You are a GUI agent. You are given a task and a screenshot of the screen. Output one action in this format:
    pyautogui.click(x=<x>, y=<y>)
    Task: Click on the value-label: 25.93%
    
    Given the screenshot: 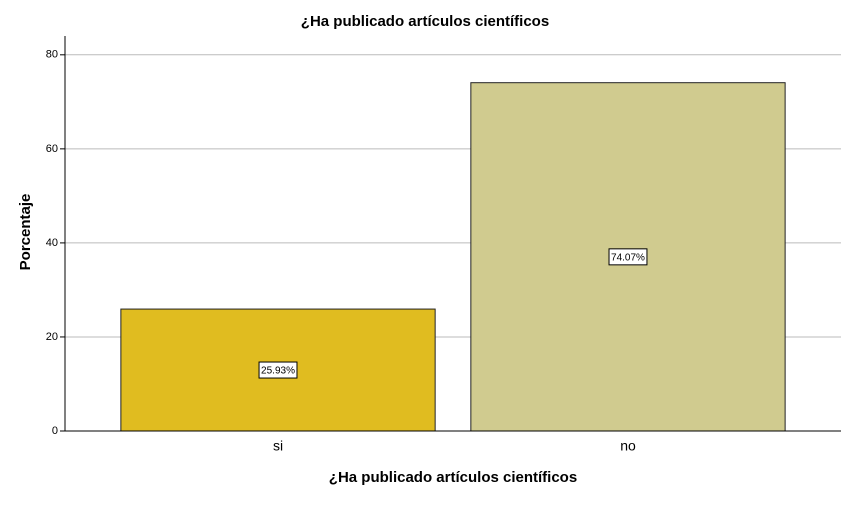 What is the action you would take?
    pyautogui.click(x=278, y=371)
    